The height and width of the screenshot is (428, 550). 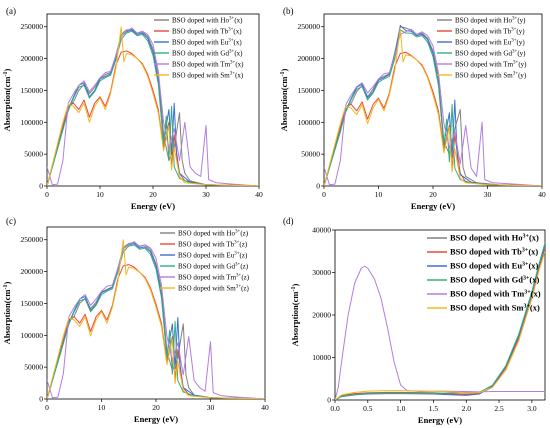 What do you see at coordinates (321, 230) in the screenshot?
I see `y-tick-label: 40000` at bounding box center [321, 230].